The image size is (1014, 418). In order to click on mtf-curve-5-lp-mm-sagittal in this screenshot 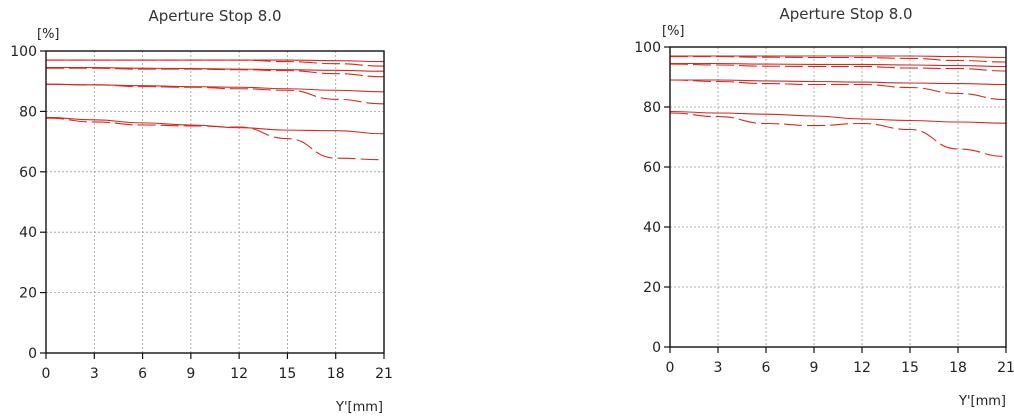, I will do `click(838, 57)`.